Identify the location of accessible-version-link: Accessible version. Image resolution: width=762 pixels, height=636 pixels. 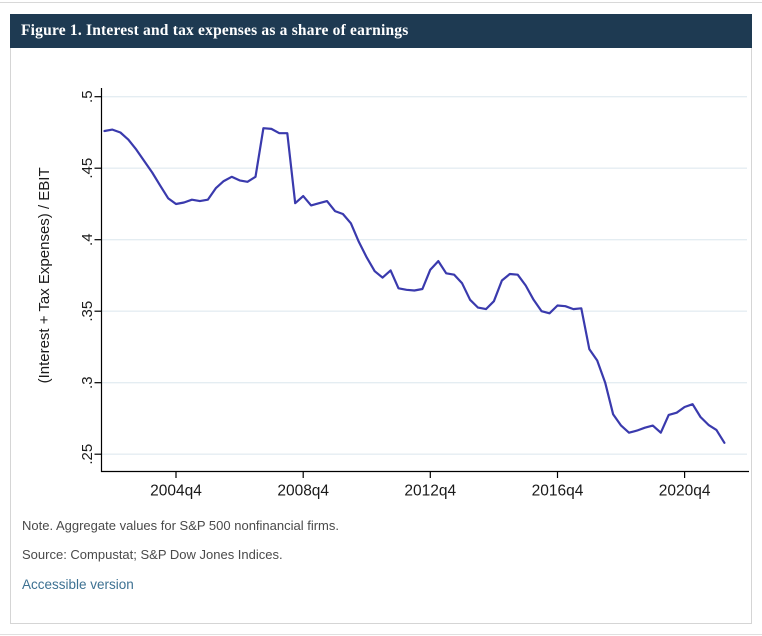
(78, 584).